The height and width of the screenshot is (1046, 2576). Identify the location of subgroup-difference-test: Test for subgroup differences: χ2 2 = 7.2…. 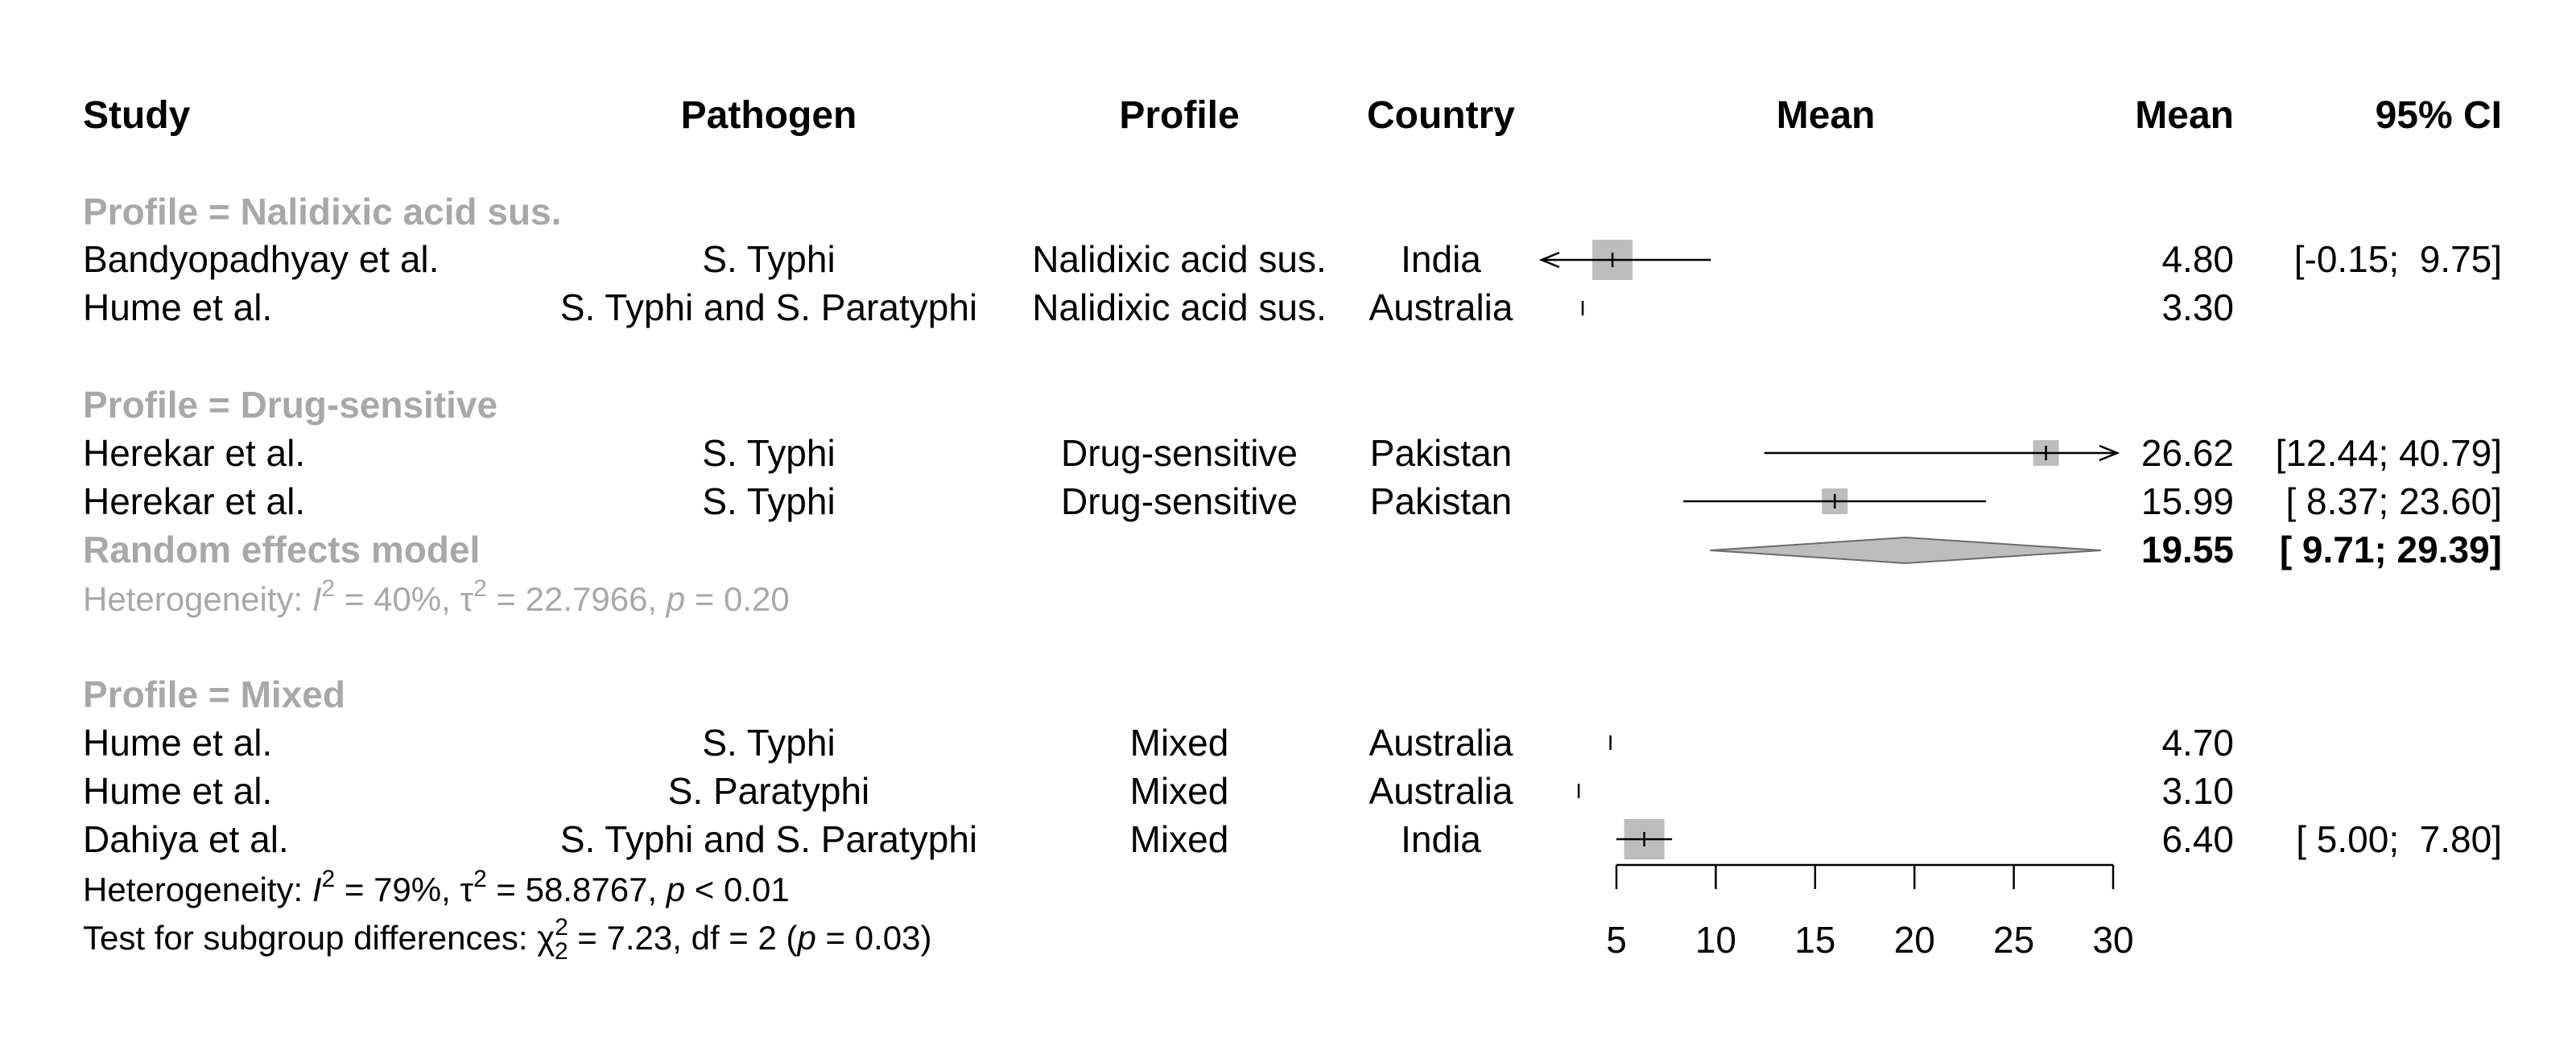
(507, 940).